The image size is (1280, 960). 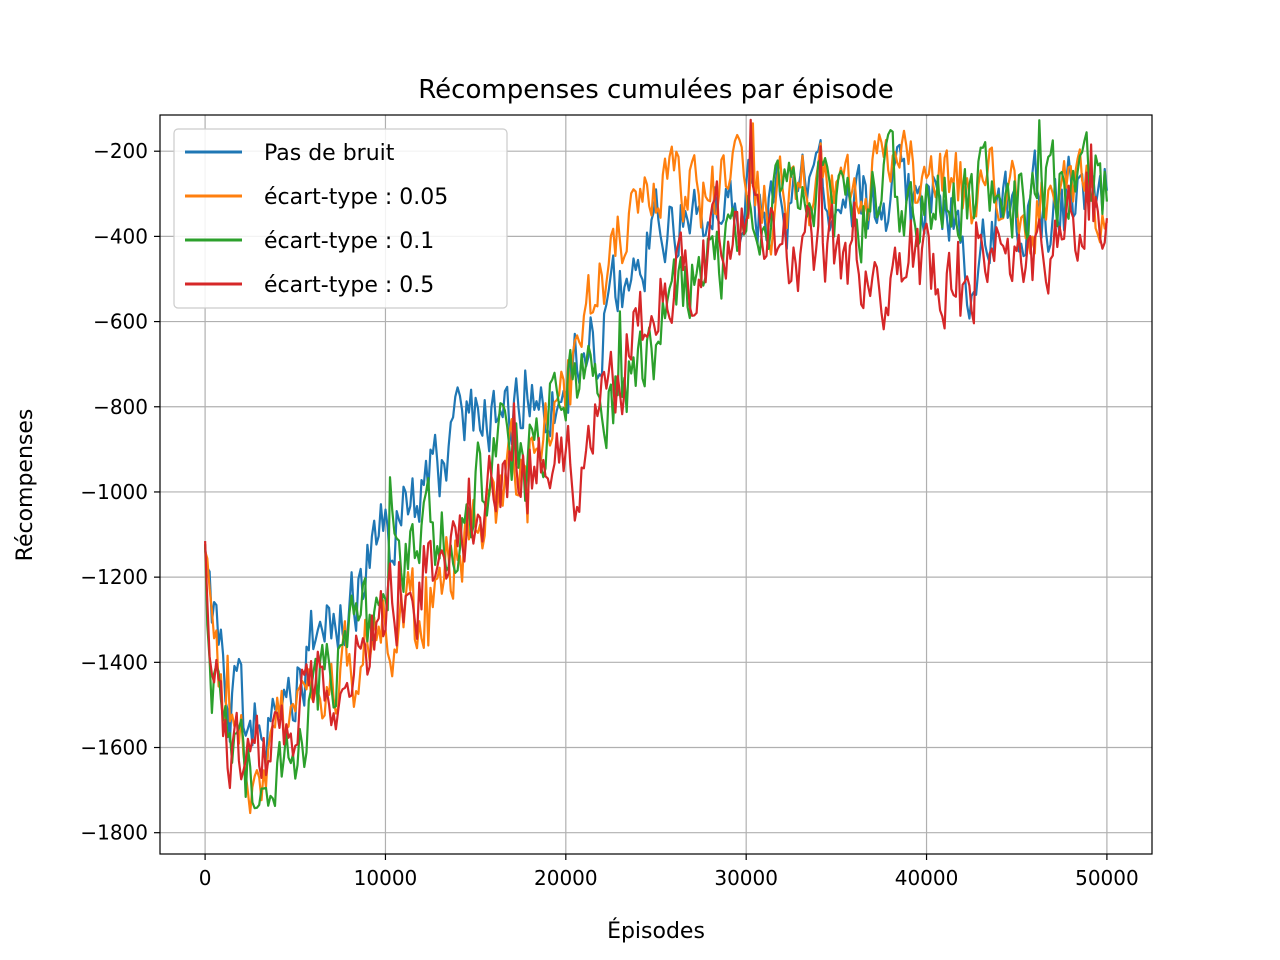 I want to click on y-tick-label: −1600, so click(x=114, y=748).